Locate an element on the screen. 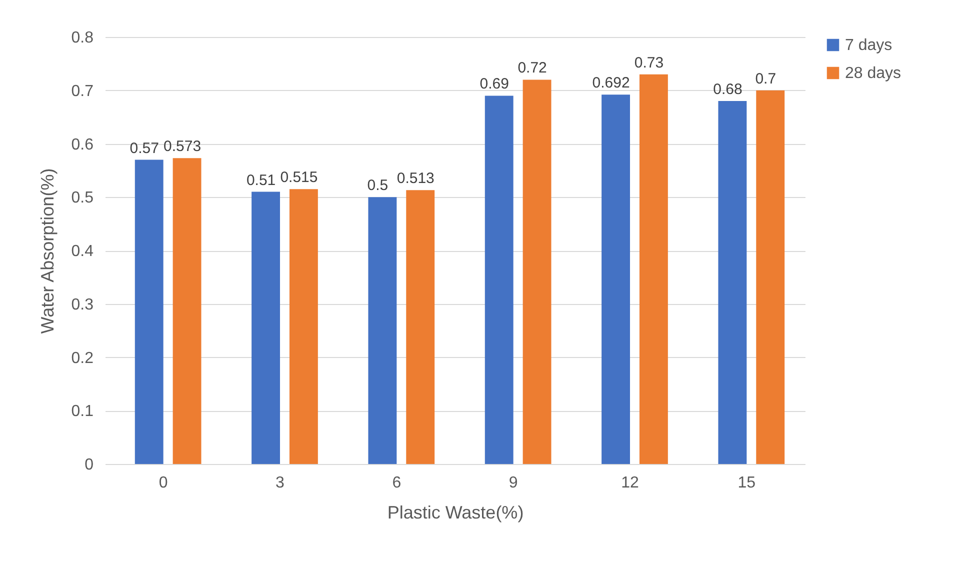 This screenshot has width=953, height=577. data-label: 0.573 is located at coordinates (183, 147).